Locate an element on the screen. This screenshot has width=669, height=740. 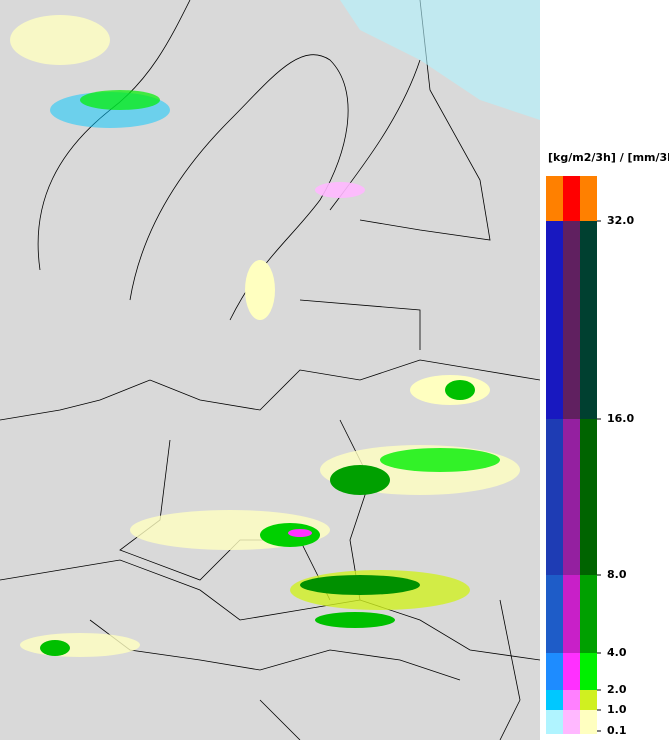
legend-tick-label: 2.0 is located at coordinates (617, 689).